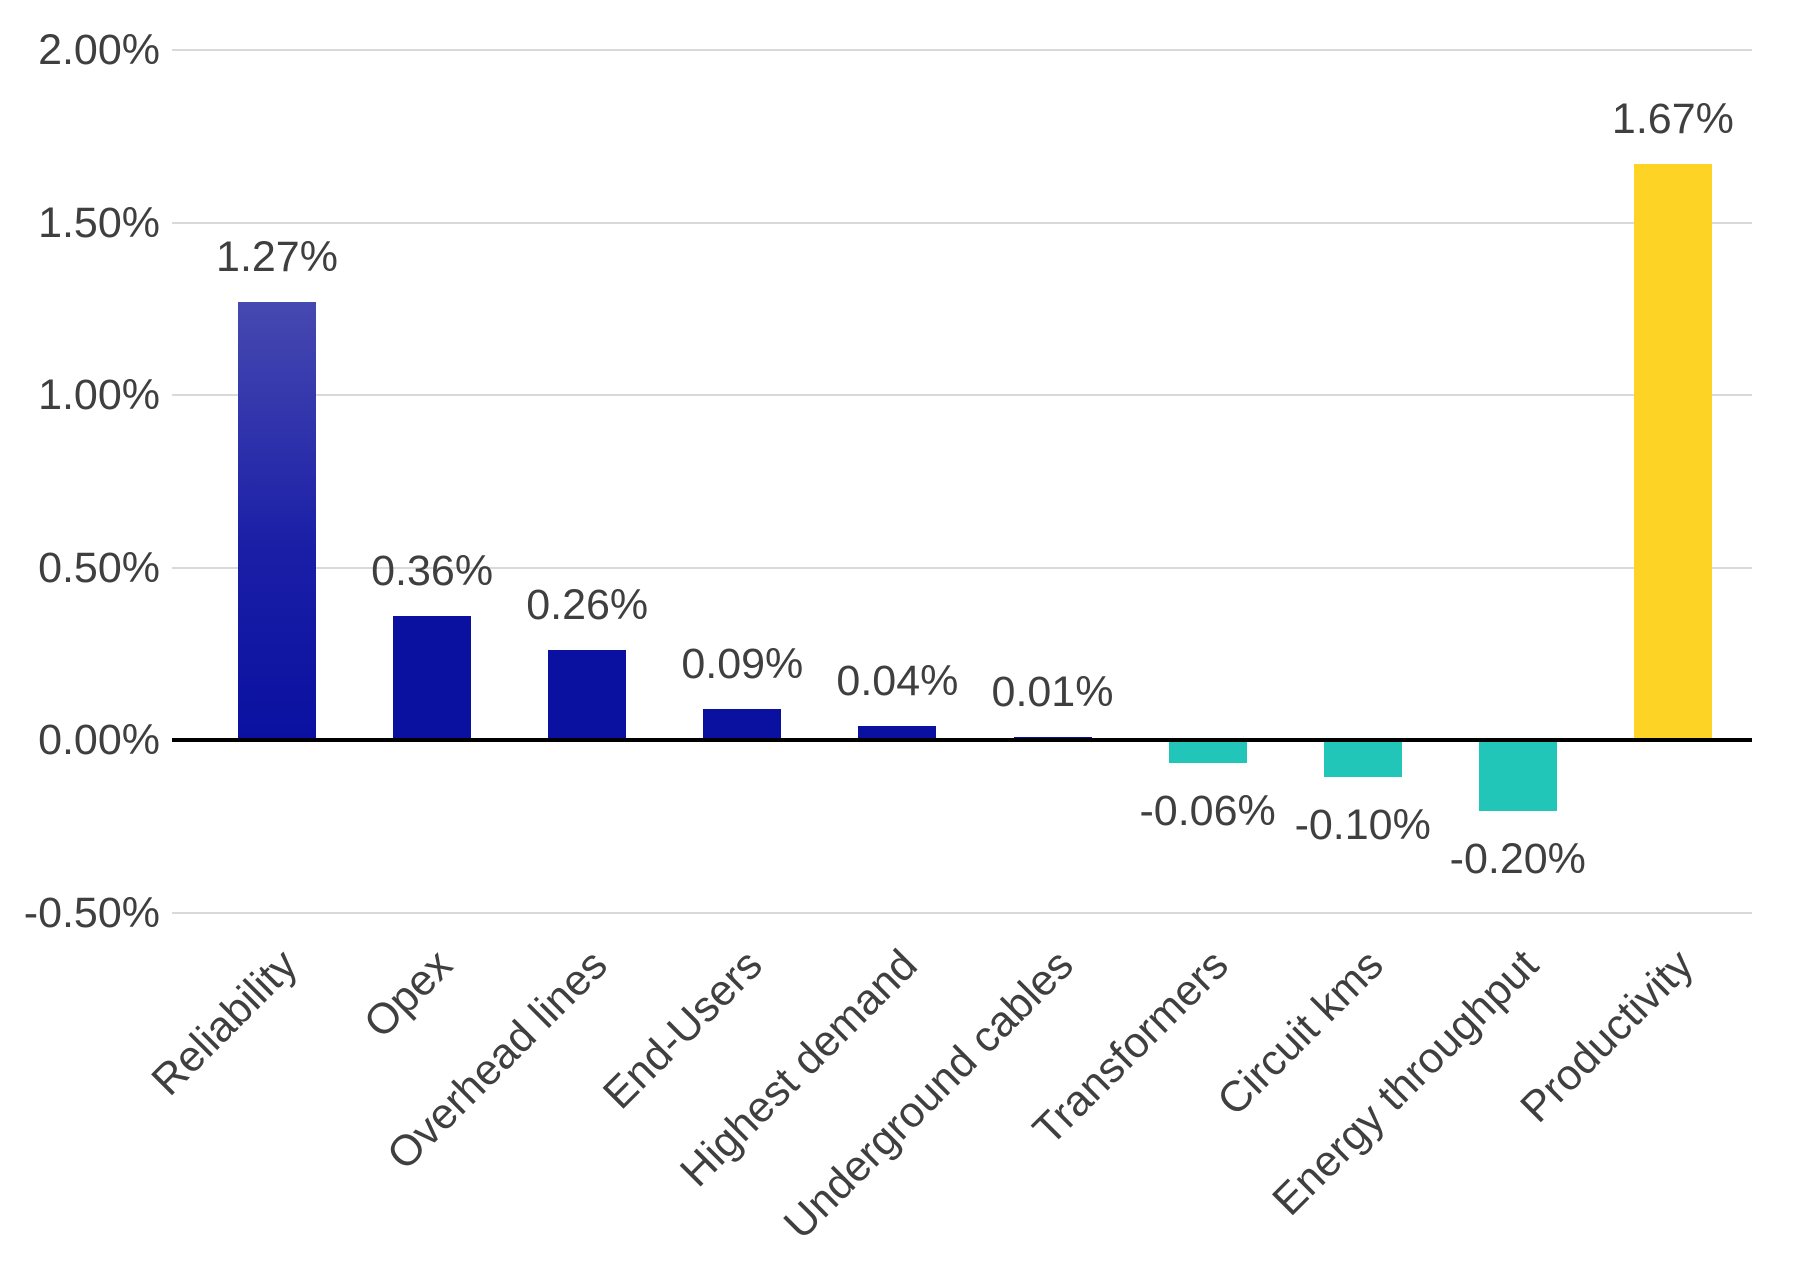  I want to click on x-axis-zero-line, so click(962, 740).